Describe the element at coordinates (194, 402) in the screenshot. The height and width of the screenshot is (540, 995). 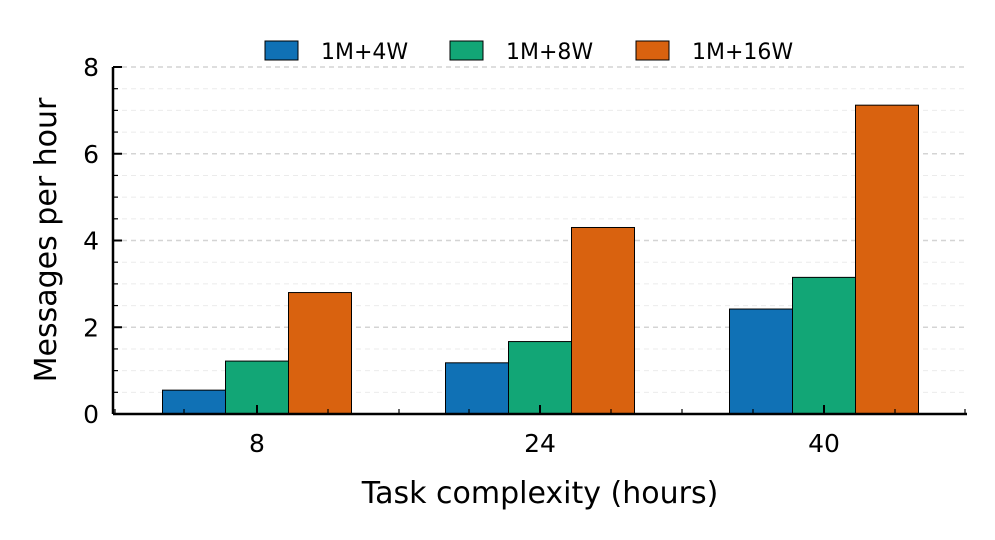
I see `bar-1M+4W-8` at that location.